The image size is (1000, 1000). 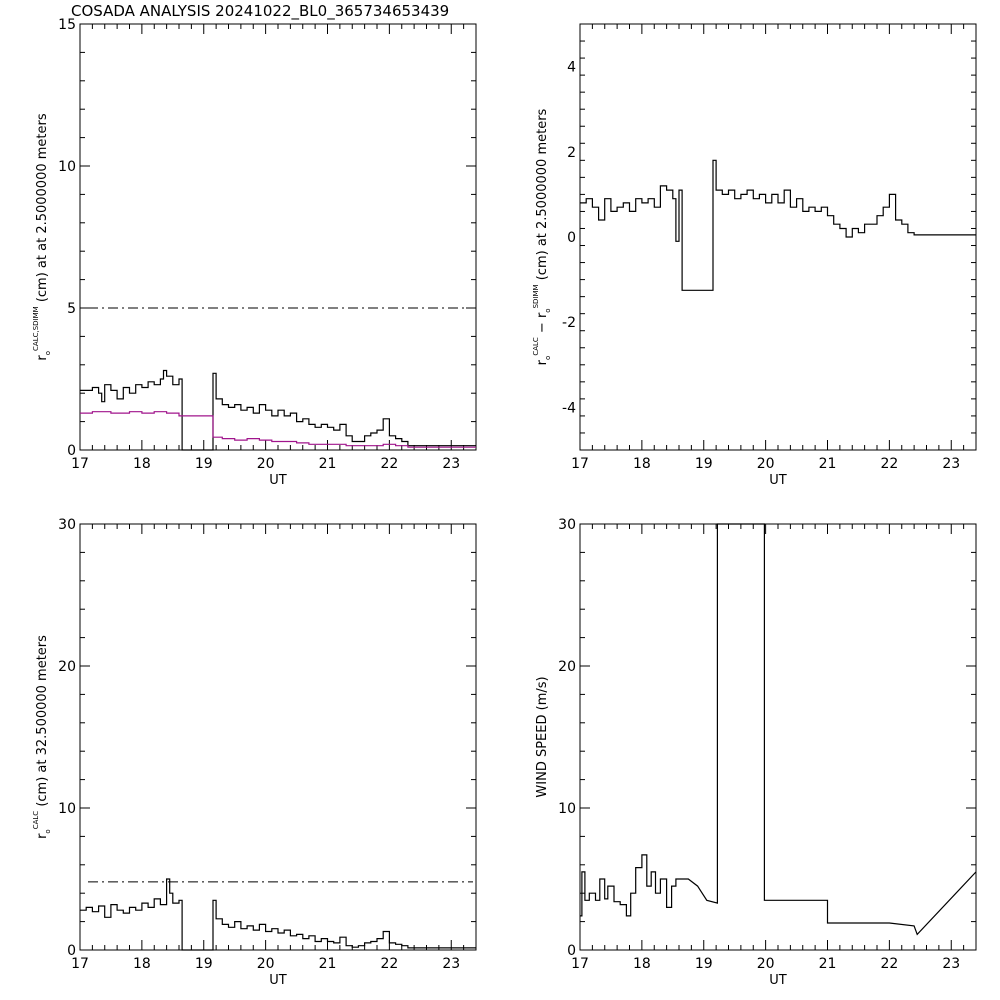 I want to click on y-axis-label: ro CALC,SDIMM (cm) at at 2.5000000 meters, so click(x=42, y=236).